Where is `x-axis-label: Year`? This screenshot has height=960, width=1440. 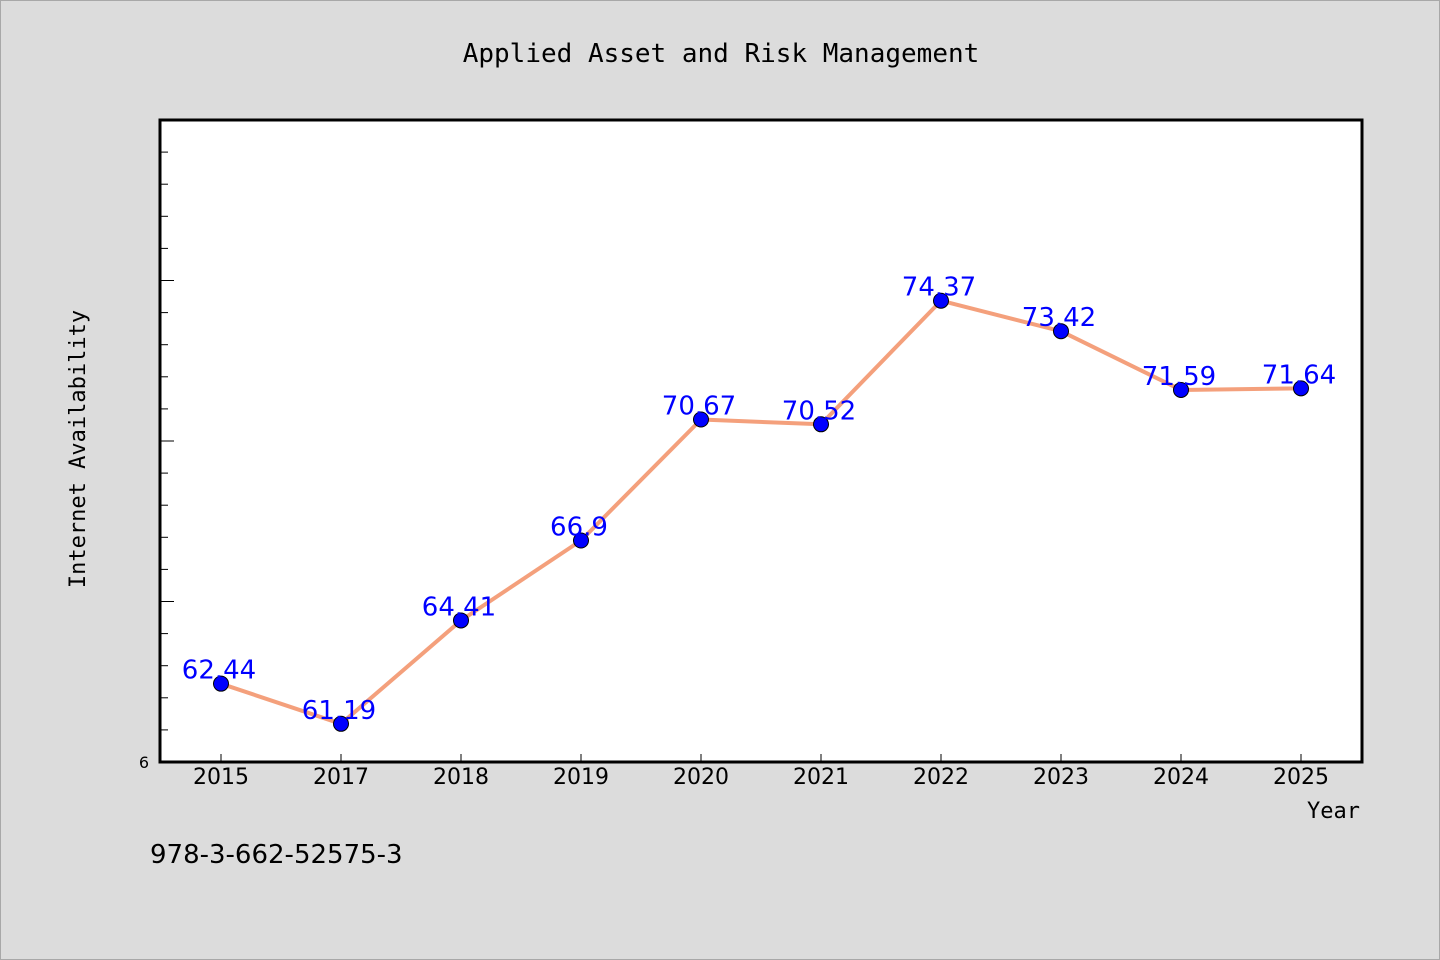 x-axis-label: Year is located at coordinates (1333, 811).